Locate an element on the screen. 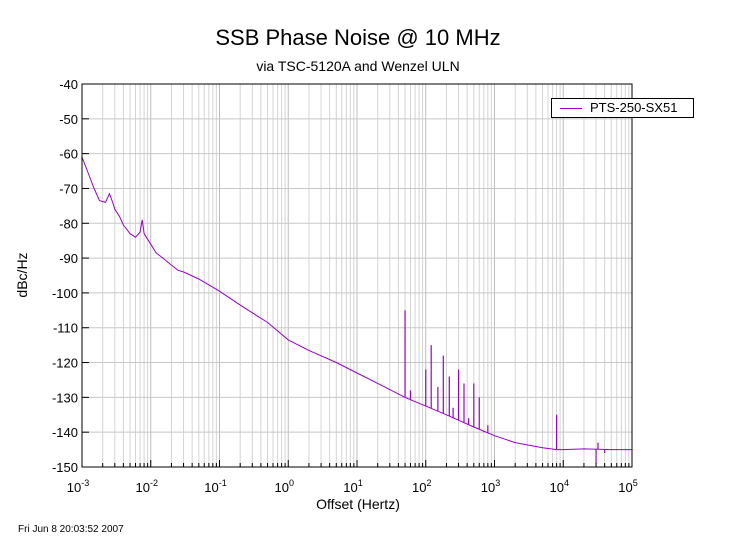 This screenshot has width=750, height=550. y-tick-label: -140 is located at coordinates (65, 432).